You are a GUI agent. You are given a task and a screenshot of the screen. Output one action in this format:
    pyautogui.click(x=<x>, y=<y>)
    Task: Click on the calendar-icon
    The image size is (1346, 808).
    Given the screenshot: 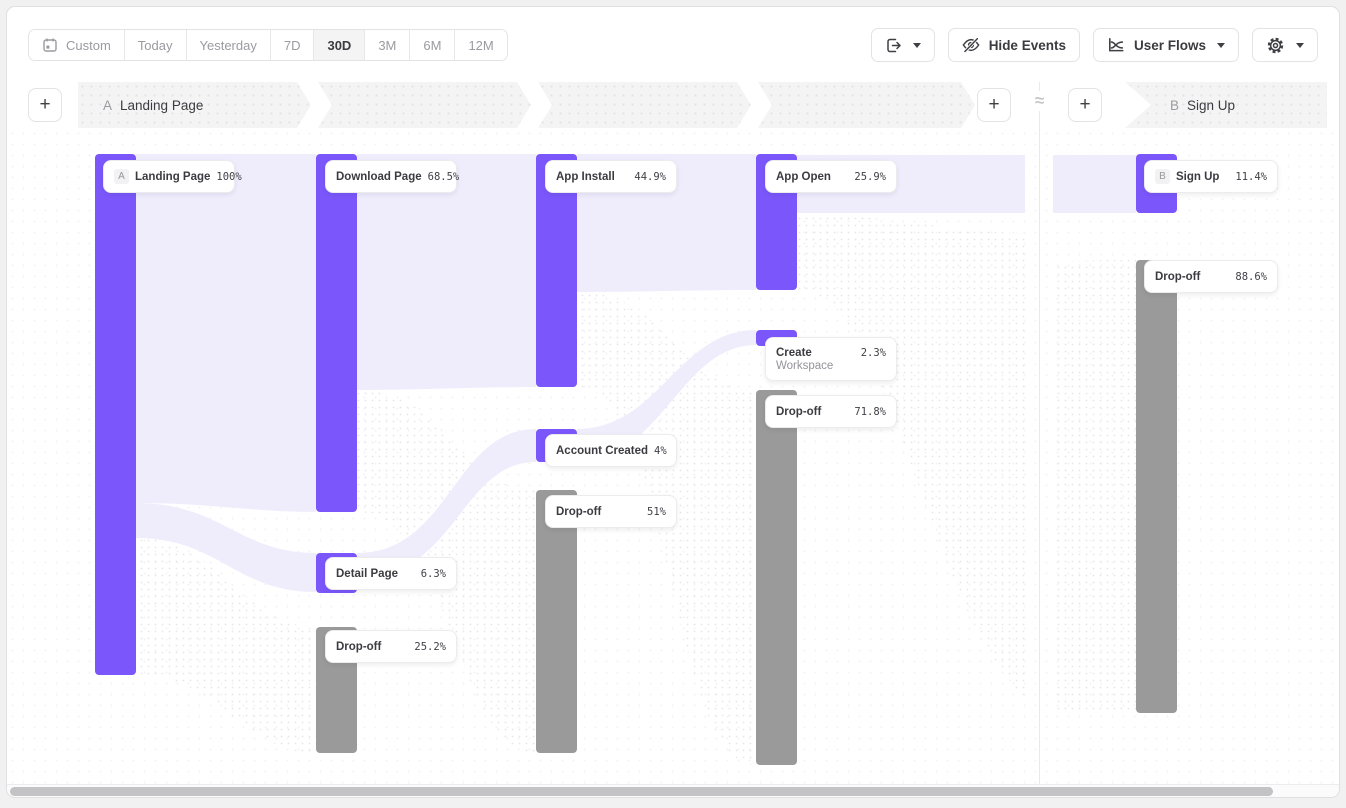 What is the action you would take?
    pyautogui.click(x=50, y=45)
    